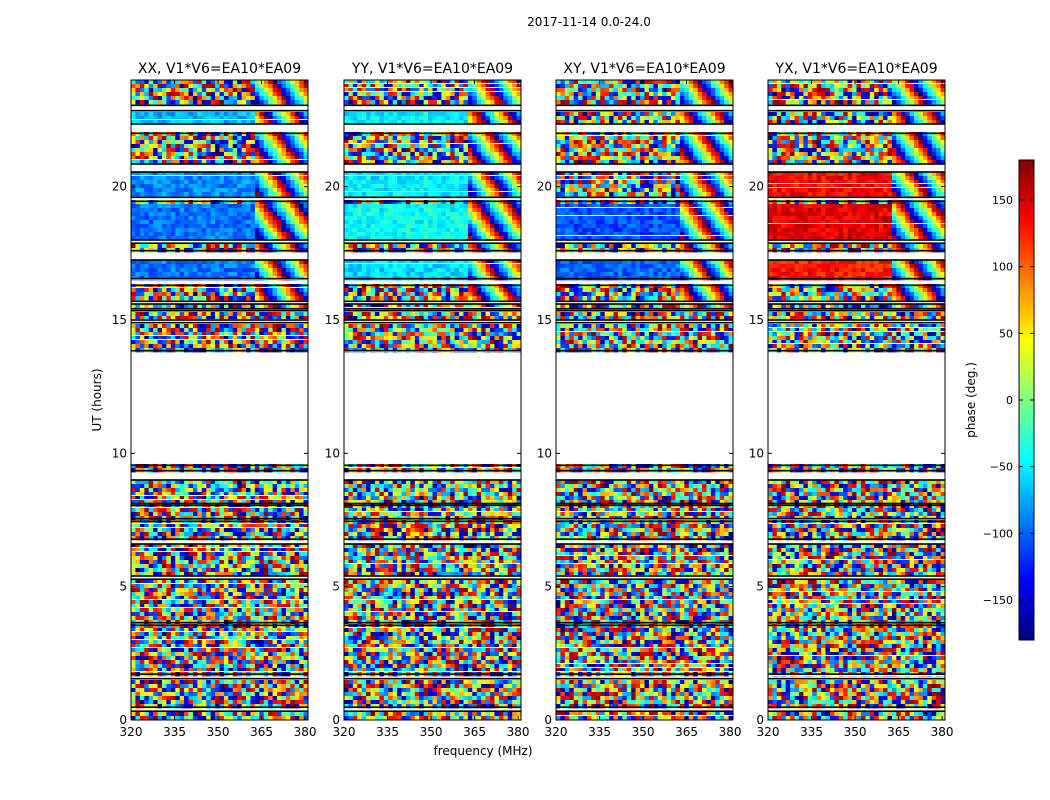 Image resolution: width=1050 pixels, height=800 pixels. I want to click on panel-title: YX, V1*V6=EA10*EA09, so click(855, 69).